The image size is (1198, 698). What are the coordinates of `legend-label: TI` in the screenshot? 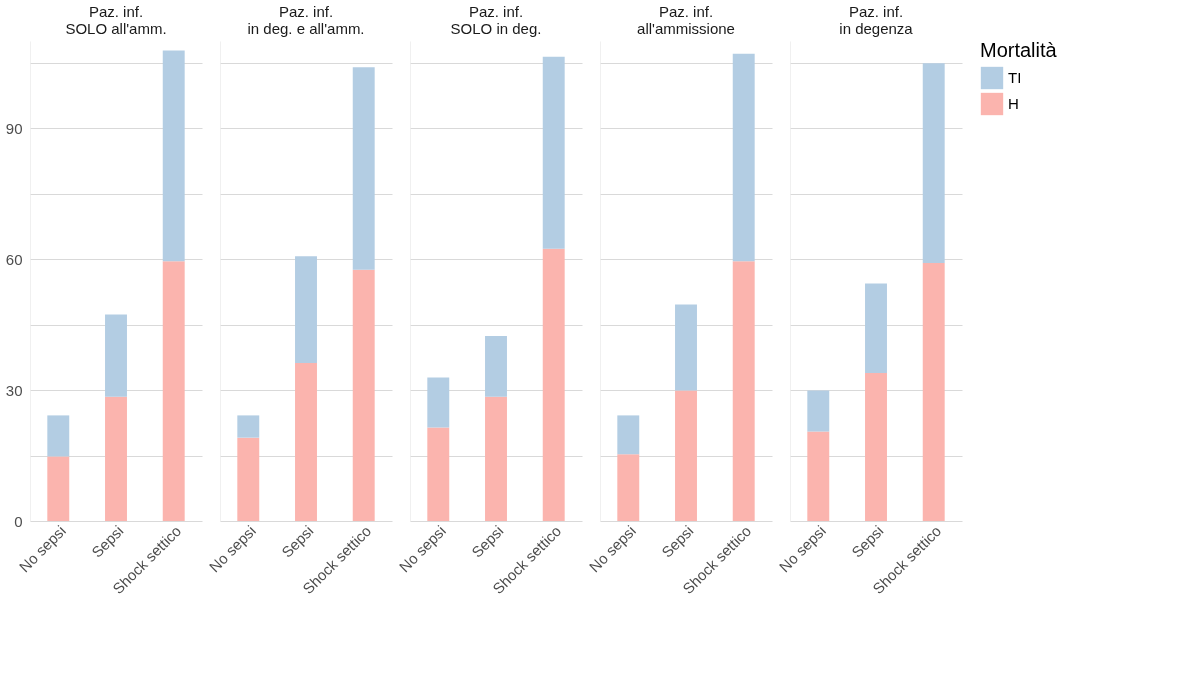 It's located at (1015, 77).